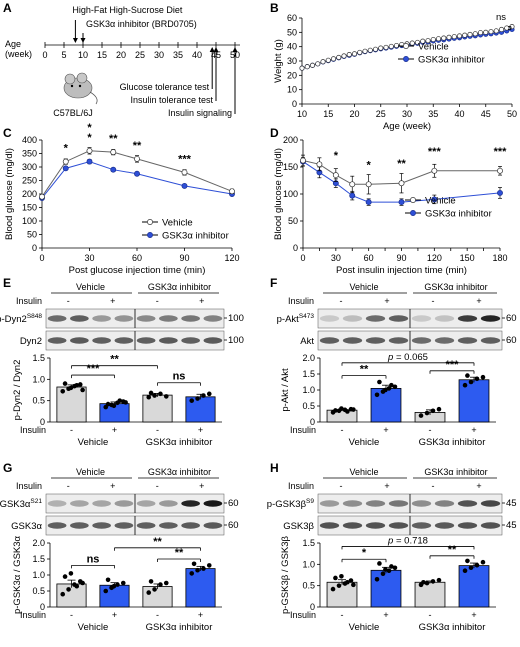  Describe the element at coordinates (18, 54) in the screenshot. I see `timeline-axis-label: (week)` at that location.